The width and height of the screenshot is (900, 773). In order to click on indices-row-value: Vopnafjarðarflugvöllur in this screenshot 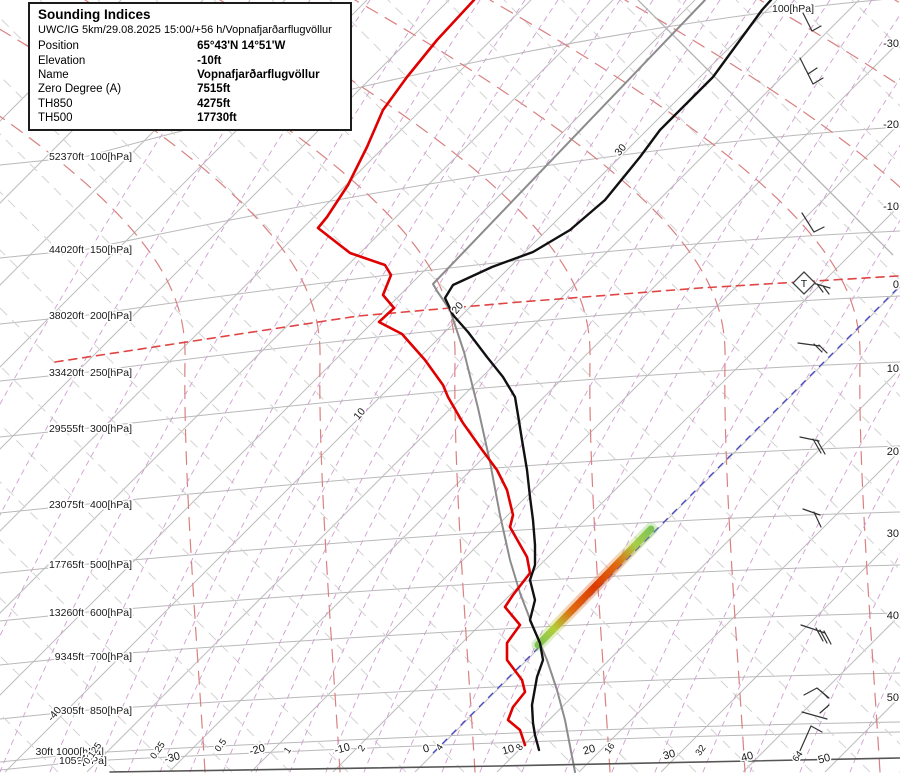, I will do `click(258, 74)`.